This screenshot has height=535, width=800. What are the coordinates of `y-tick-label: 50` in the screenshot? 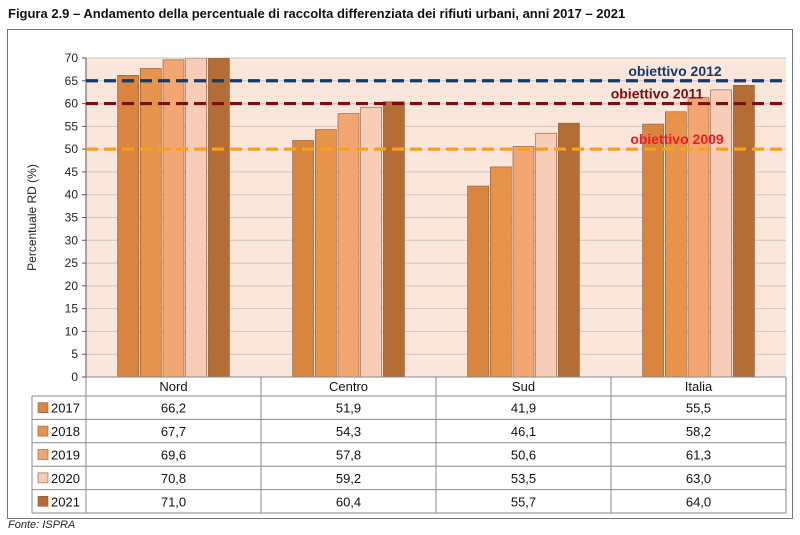 It's located at (72, 149).